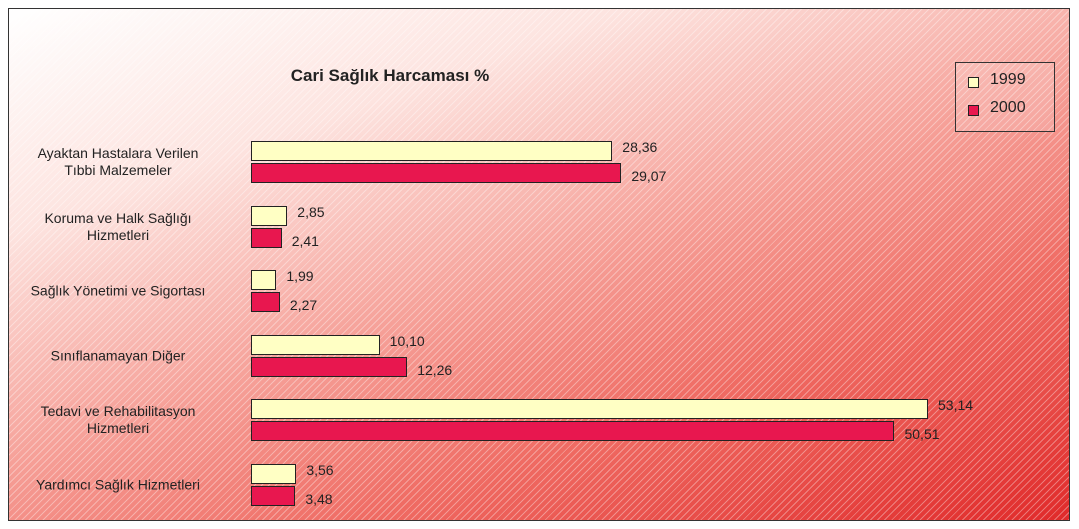  Describe the element at coordinates (922, 434) in the screenshot. I see `value-label: 50,51` at that location.